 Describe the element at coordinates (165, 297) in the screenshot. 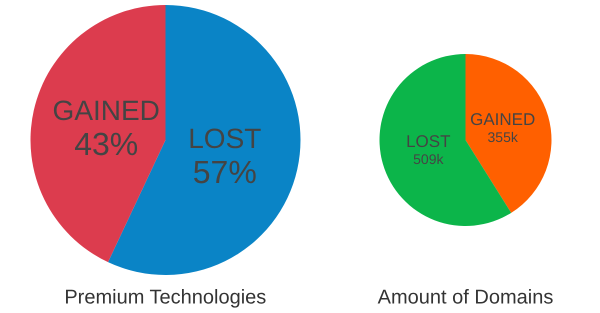

I see `text: Premium Technologies` at that location.